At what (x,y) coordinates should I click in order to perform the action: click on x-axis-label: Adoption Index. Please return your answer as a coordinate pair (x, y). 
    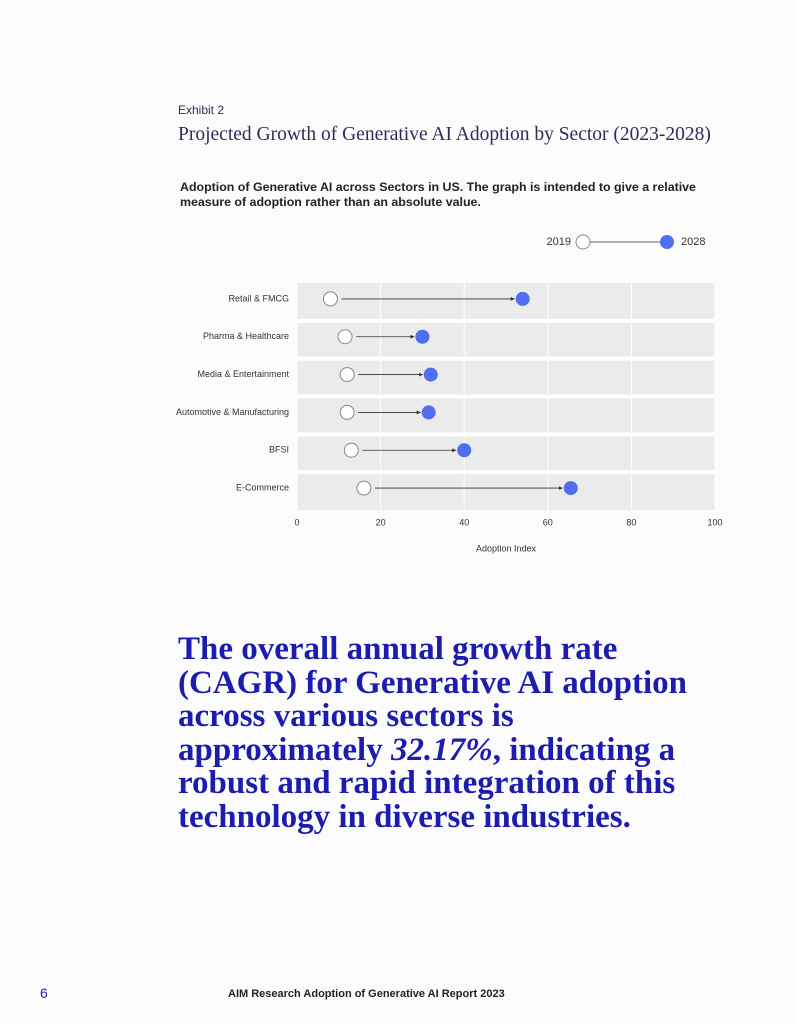
    Looking at the image, I should click on (506, 548).